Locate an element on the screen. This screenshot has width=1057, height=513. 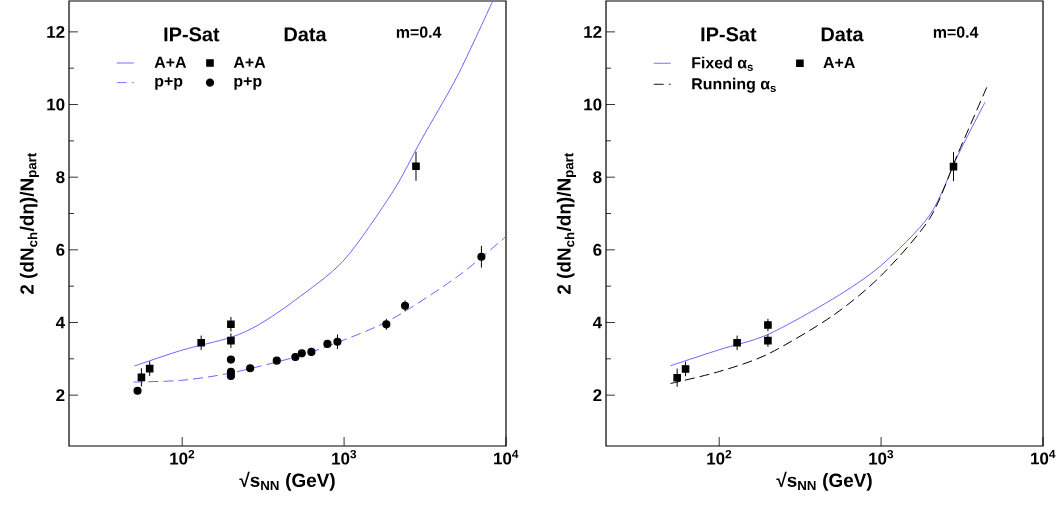
legend-label: Running α$_{s}$ is located at coordinates (734, 85).